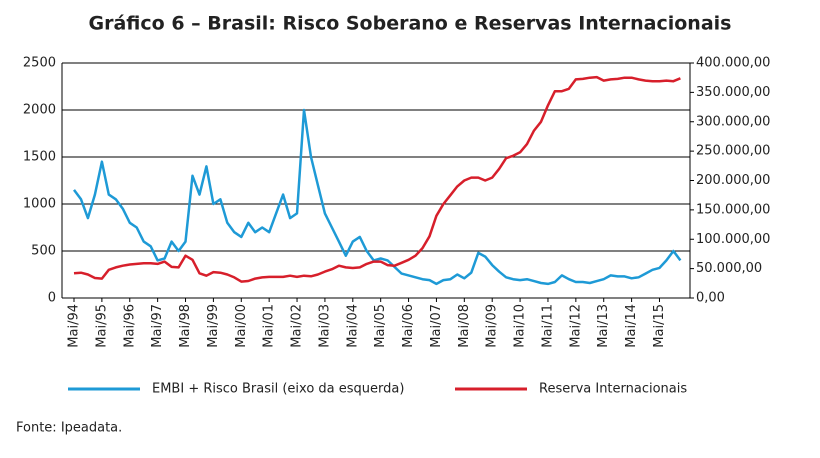 This screenshot has width=820, height=458. What do you see at coordinates (729, 268) in the screenshot?
I see `y2-tick-label: 50.000,00` at bounding box center [729, 268].